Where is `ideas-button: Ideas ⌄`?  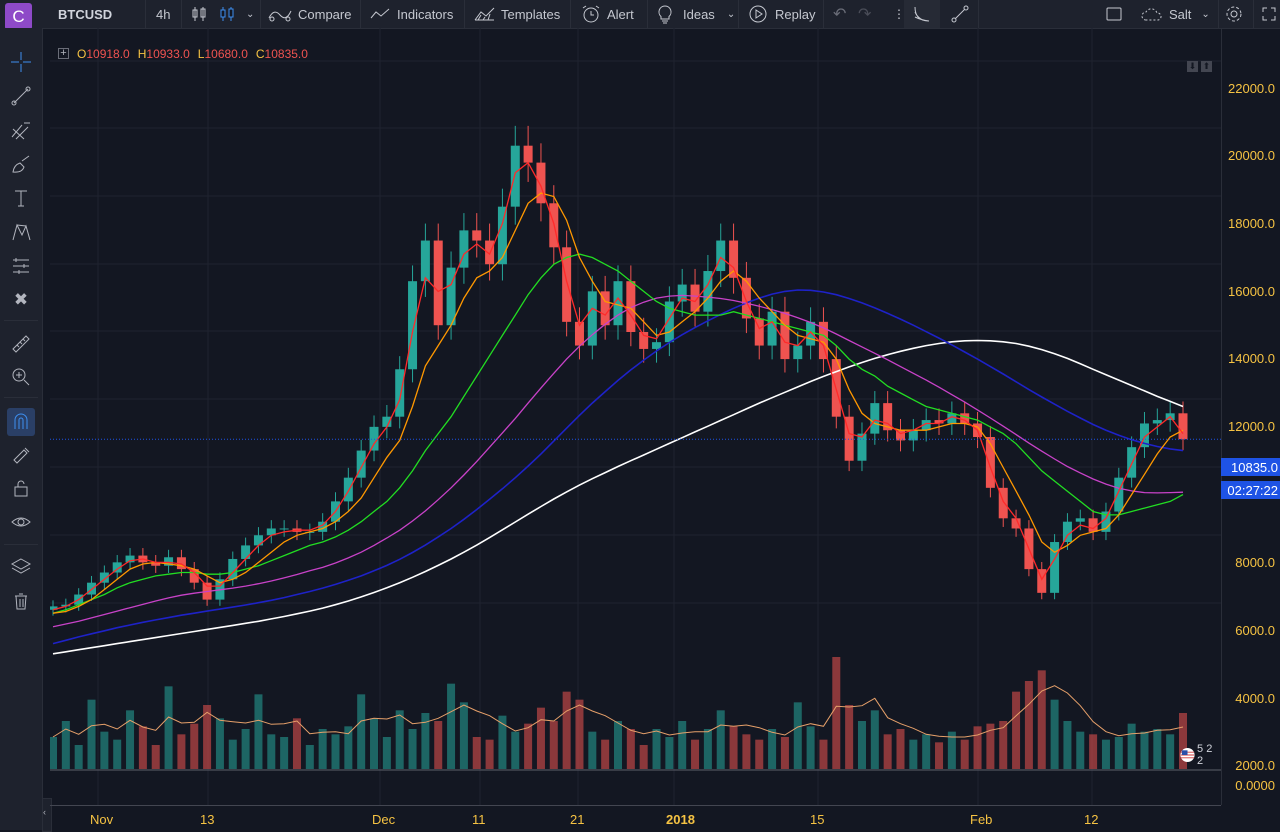
ideas-button: Ideas ⌄ is located at coordinates (696, 14).